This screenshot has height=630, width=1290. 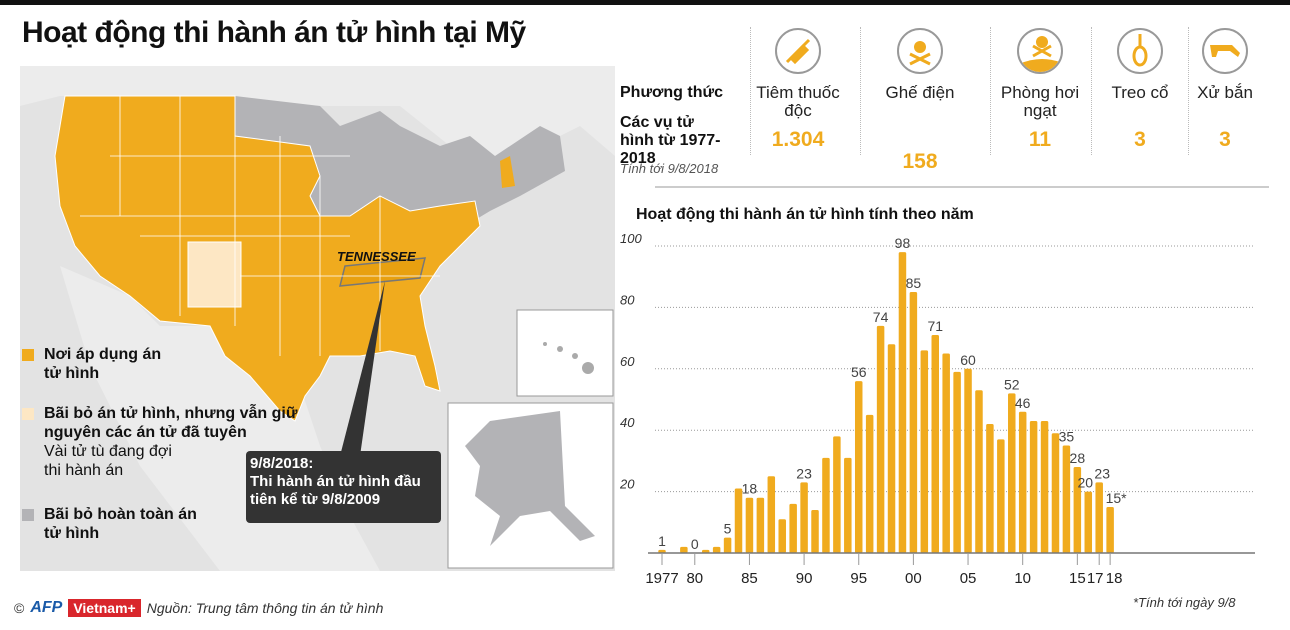 I want to click on methods-note: Tính tới 9/8/2018, so click(x=669, y=168).